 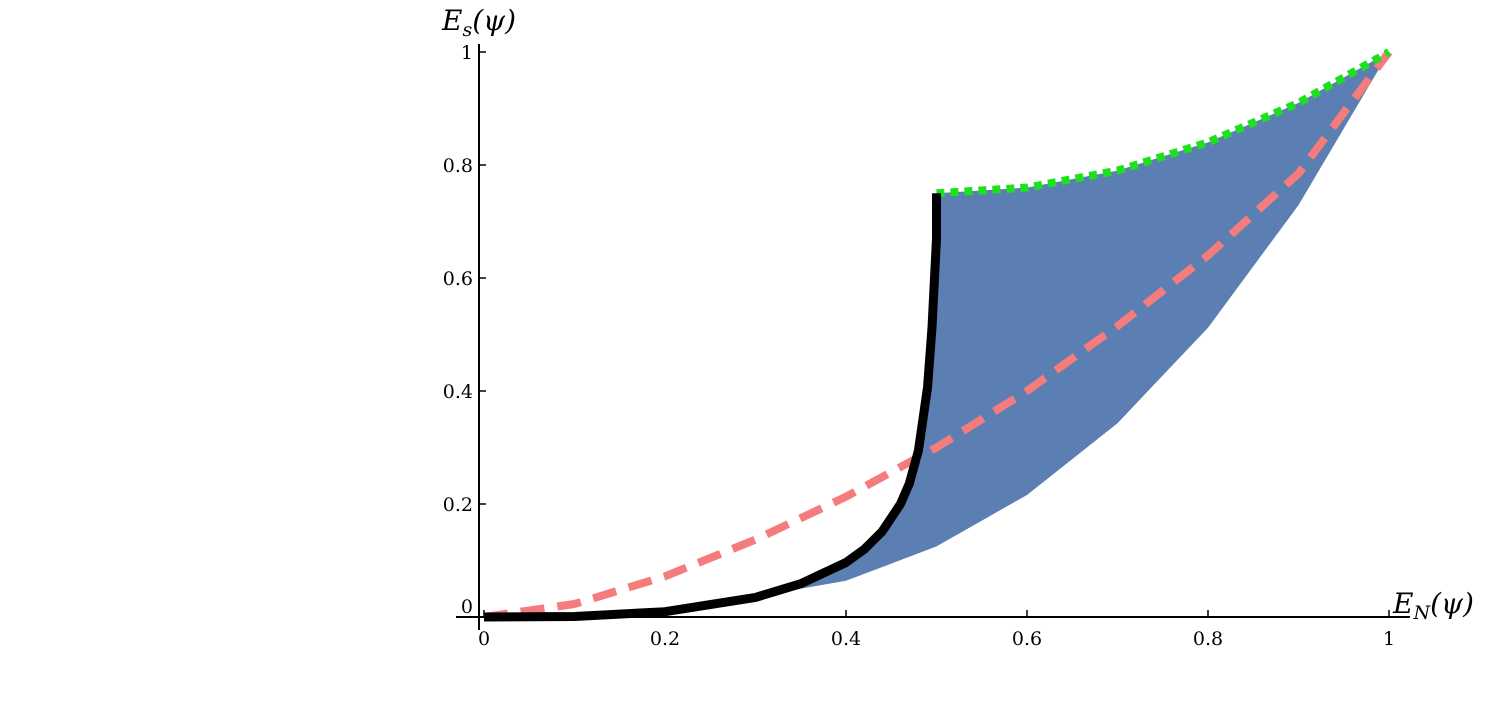 I want to click on x-tick-label: 0.6, so click(x=1027, y=639).